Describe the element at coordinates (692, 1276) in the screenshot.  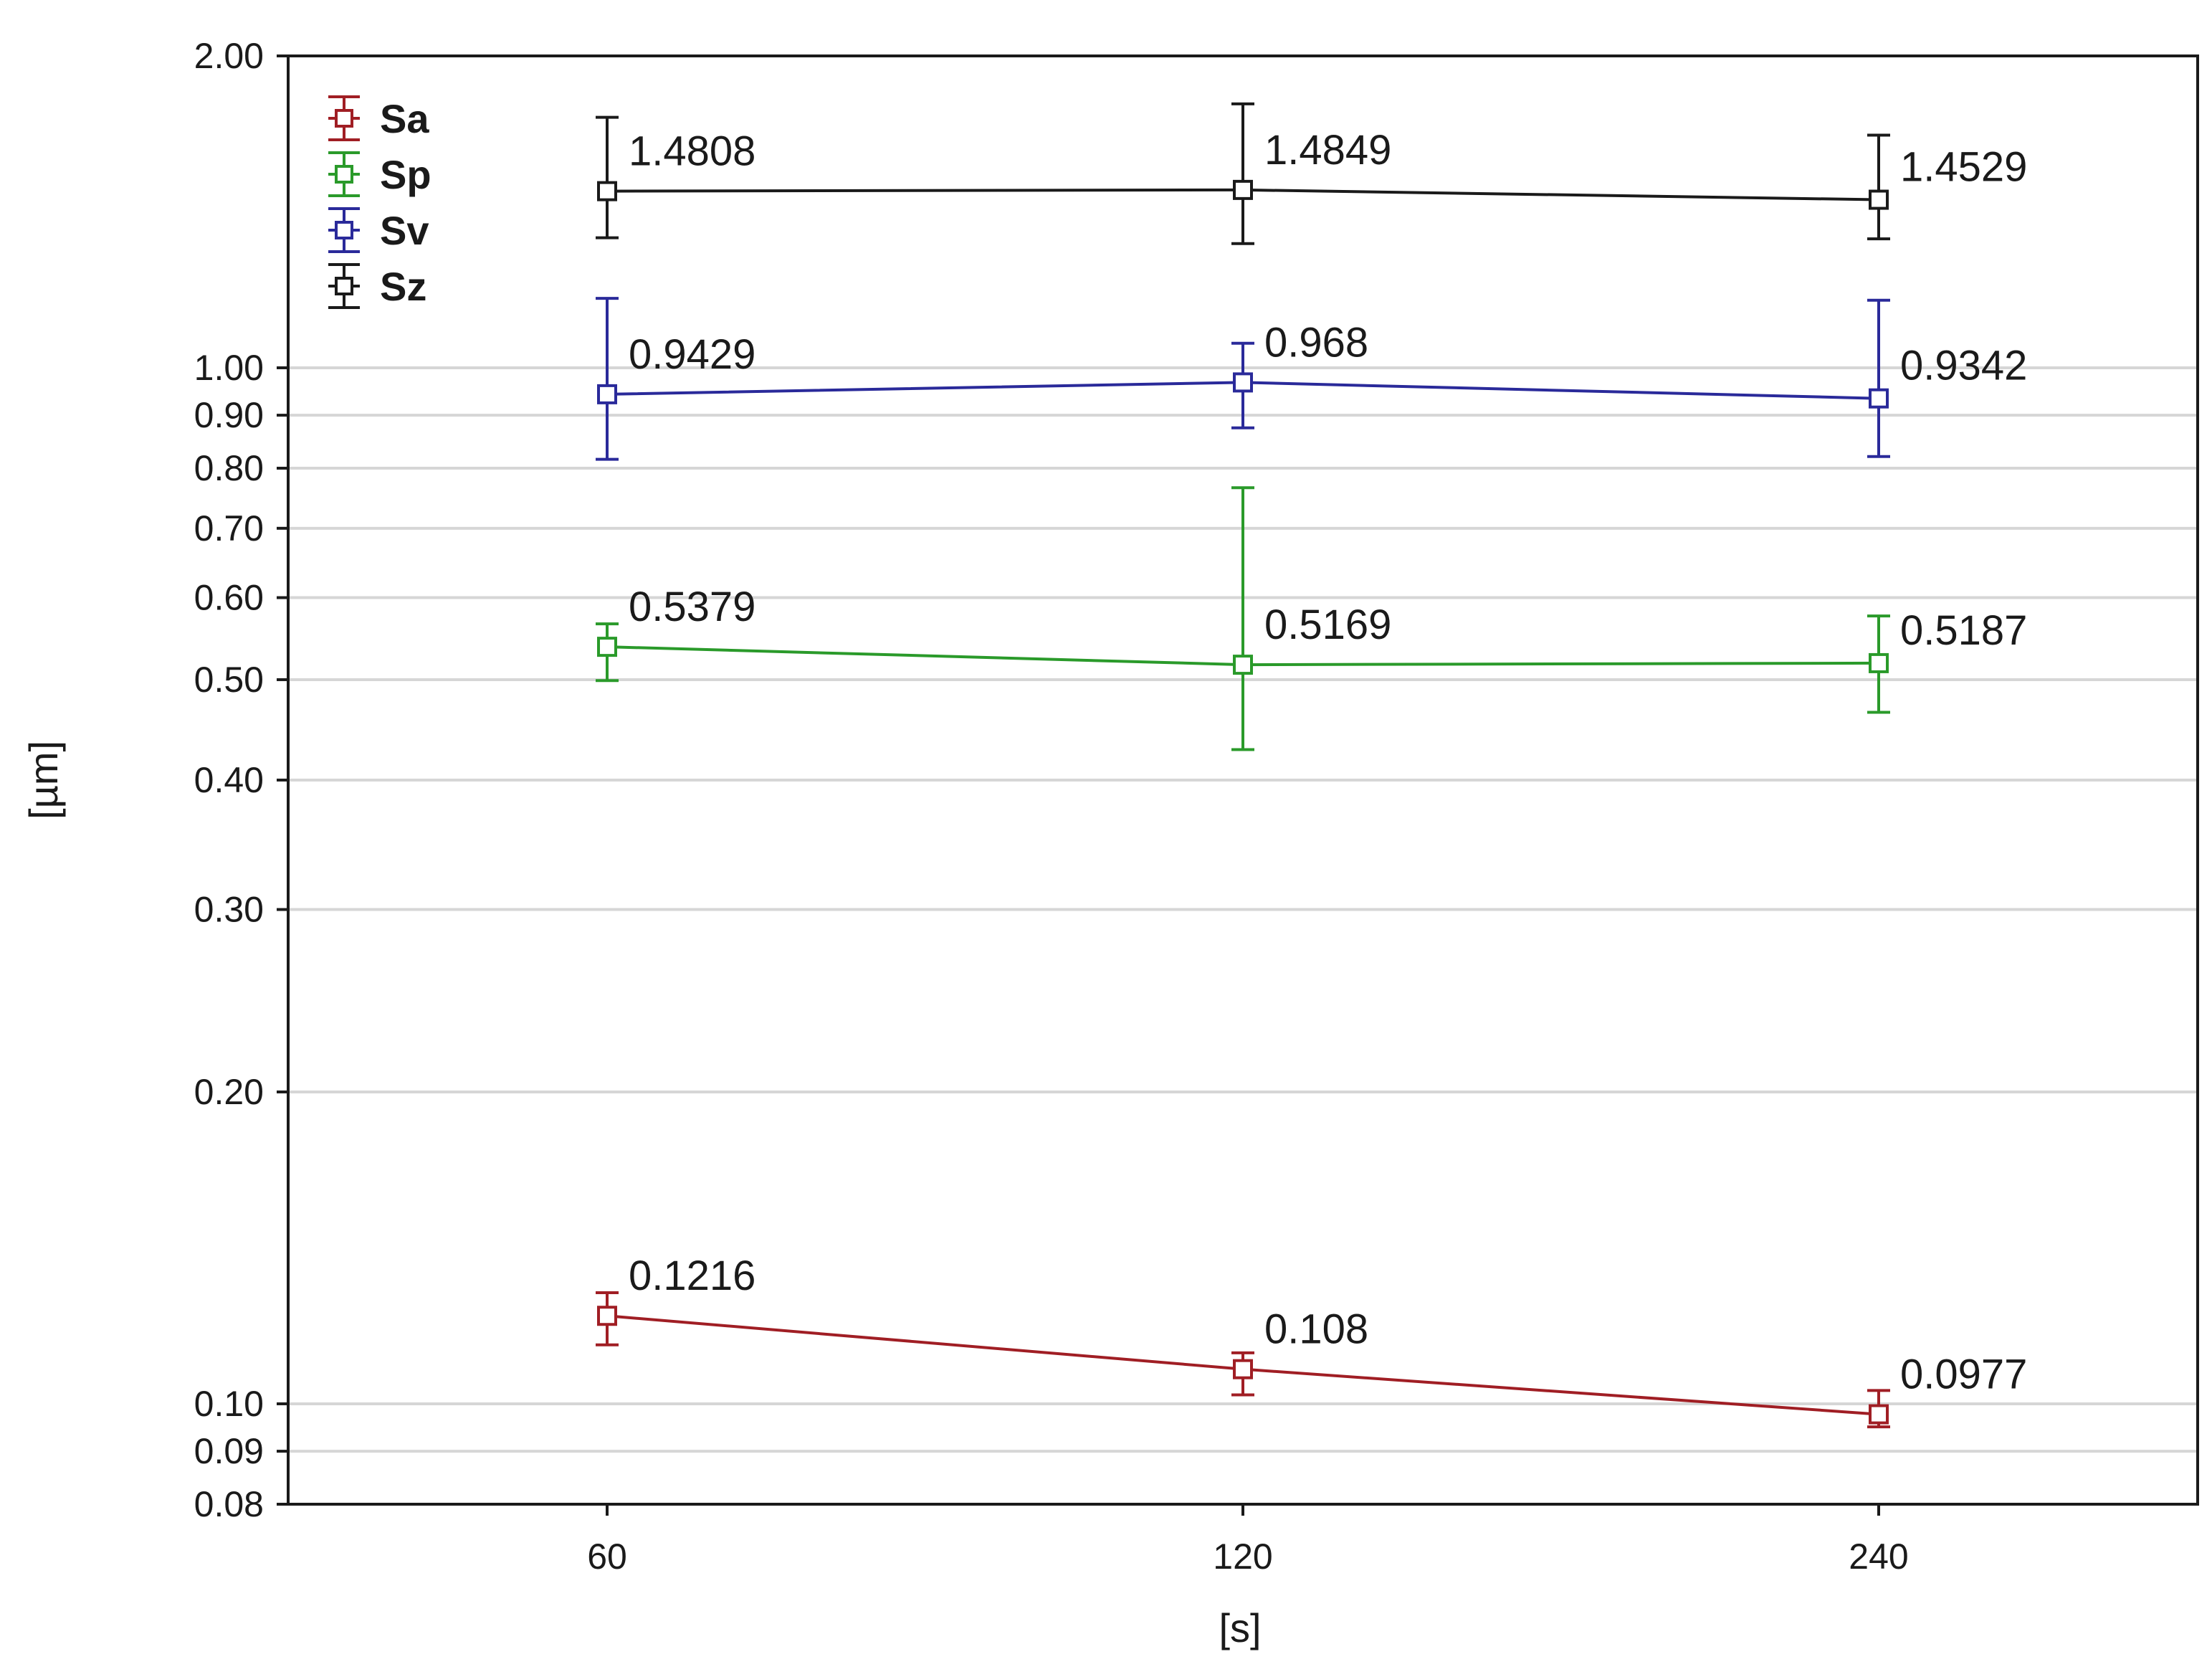
I see `data-label: 0.1216` at that location.